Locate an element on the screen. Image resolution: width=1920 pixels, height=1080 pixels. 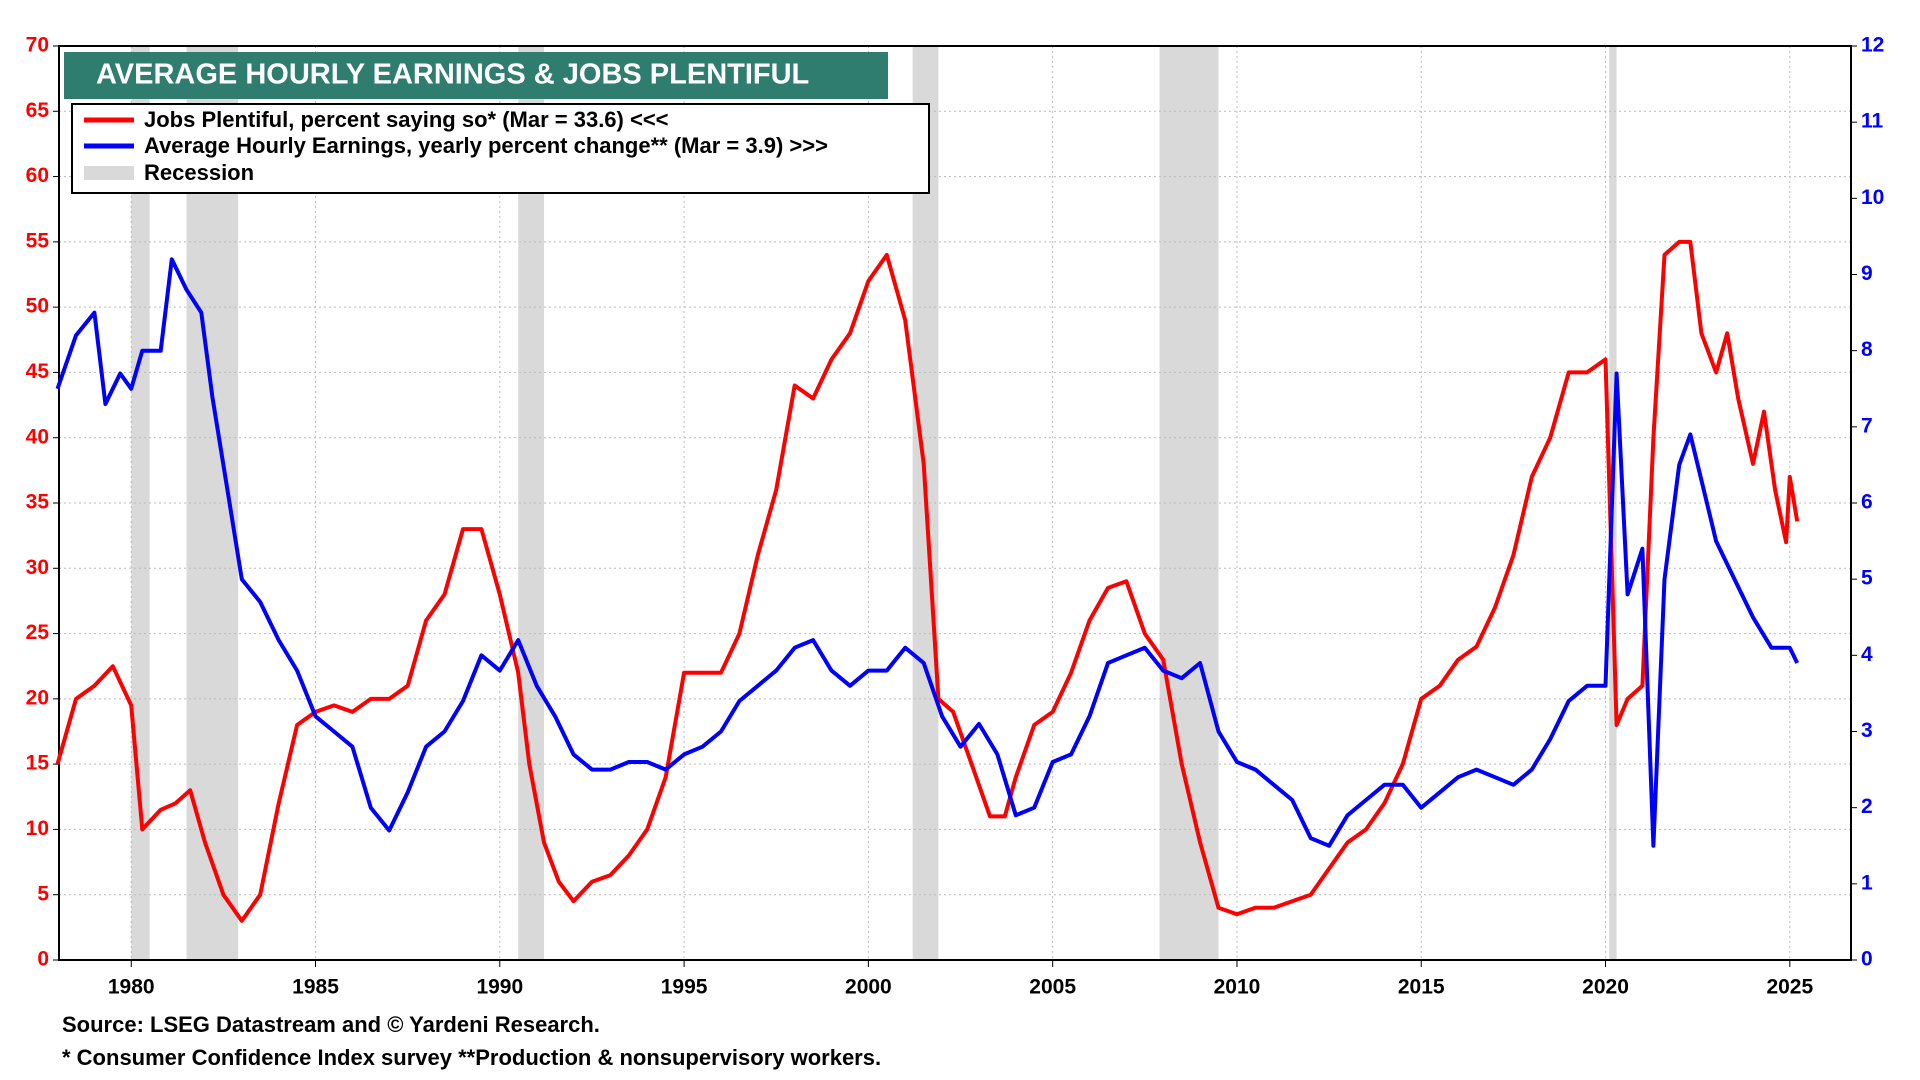
legend-box is located at coordinates (500, 148).